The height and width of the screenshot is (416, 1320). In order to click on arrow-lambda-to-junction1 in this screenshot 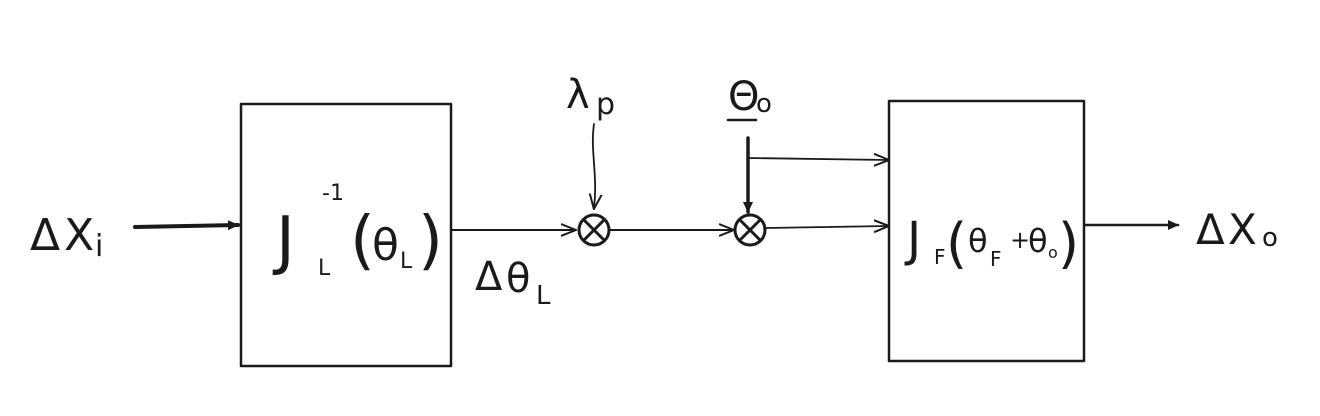, I will do `click(594, 165)`.